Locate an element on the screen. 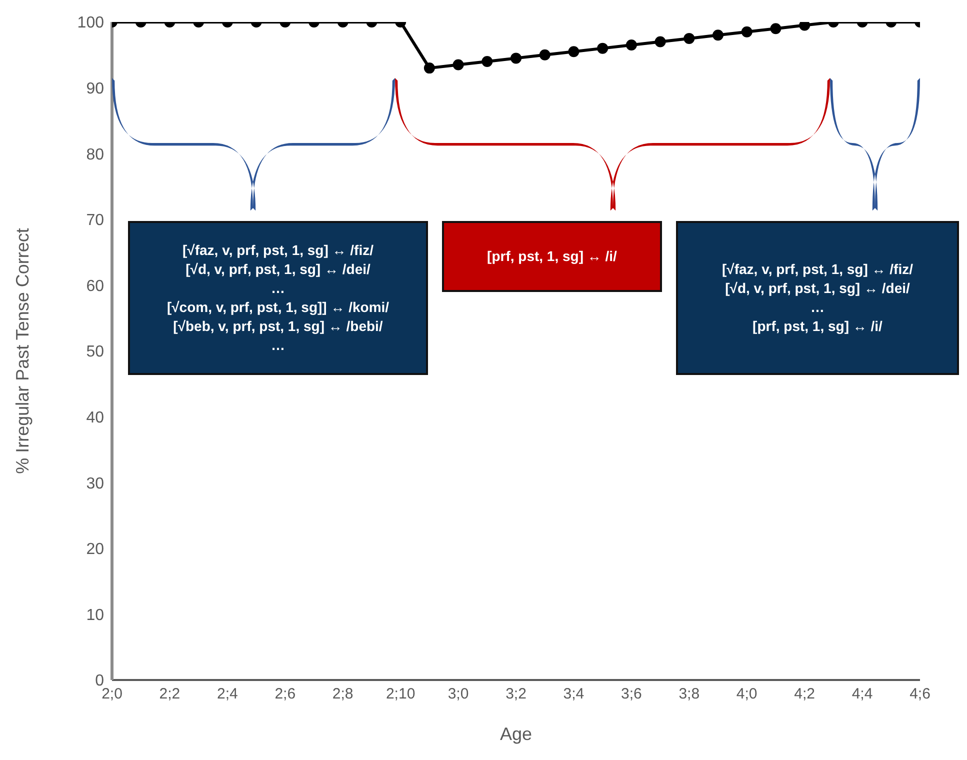 The width and height of the screenshot is (967, 760). x-tick-label: 4;6 is located at coordinates (920, 694).